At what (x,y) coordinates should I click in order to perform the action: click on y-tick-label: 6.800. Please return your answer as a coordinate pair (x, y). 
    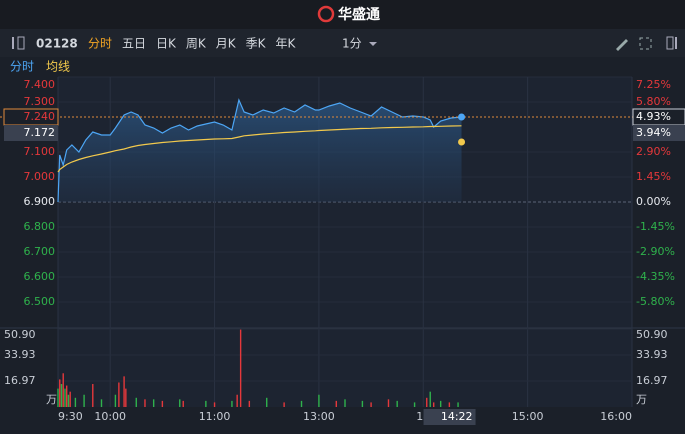
    Looking at the image, I should click on (40, 226).